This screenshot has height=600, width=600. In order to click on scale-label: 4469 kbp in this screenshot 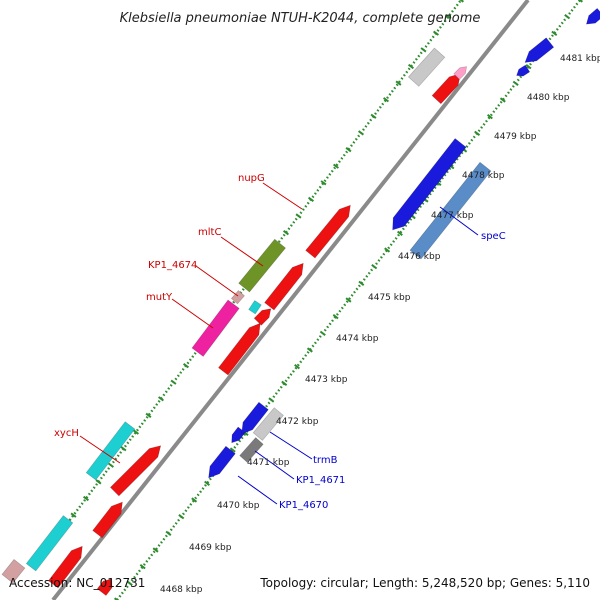, I will do `click(210, 548)`.